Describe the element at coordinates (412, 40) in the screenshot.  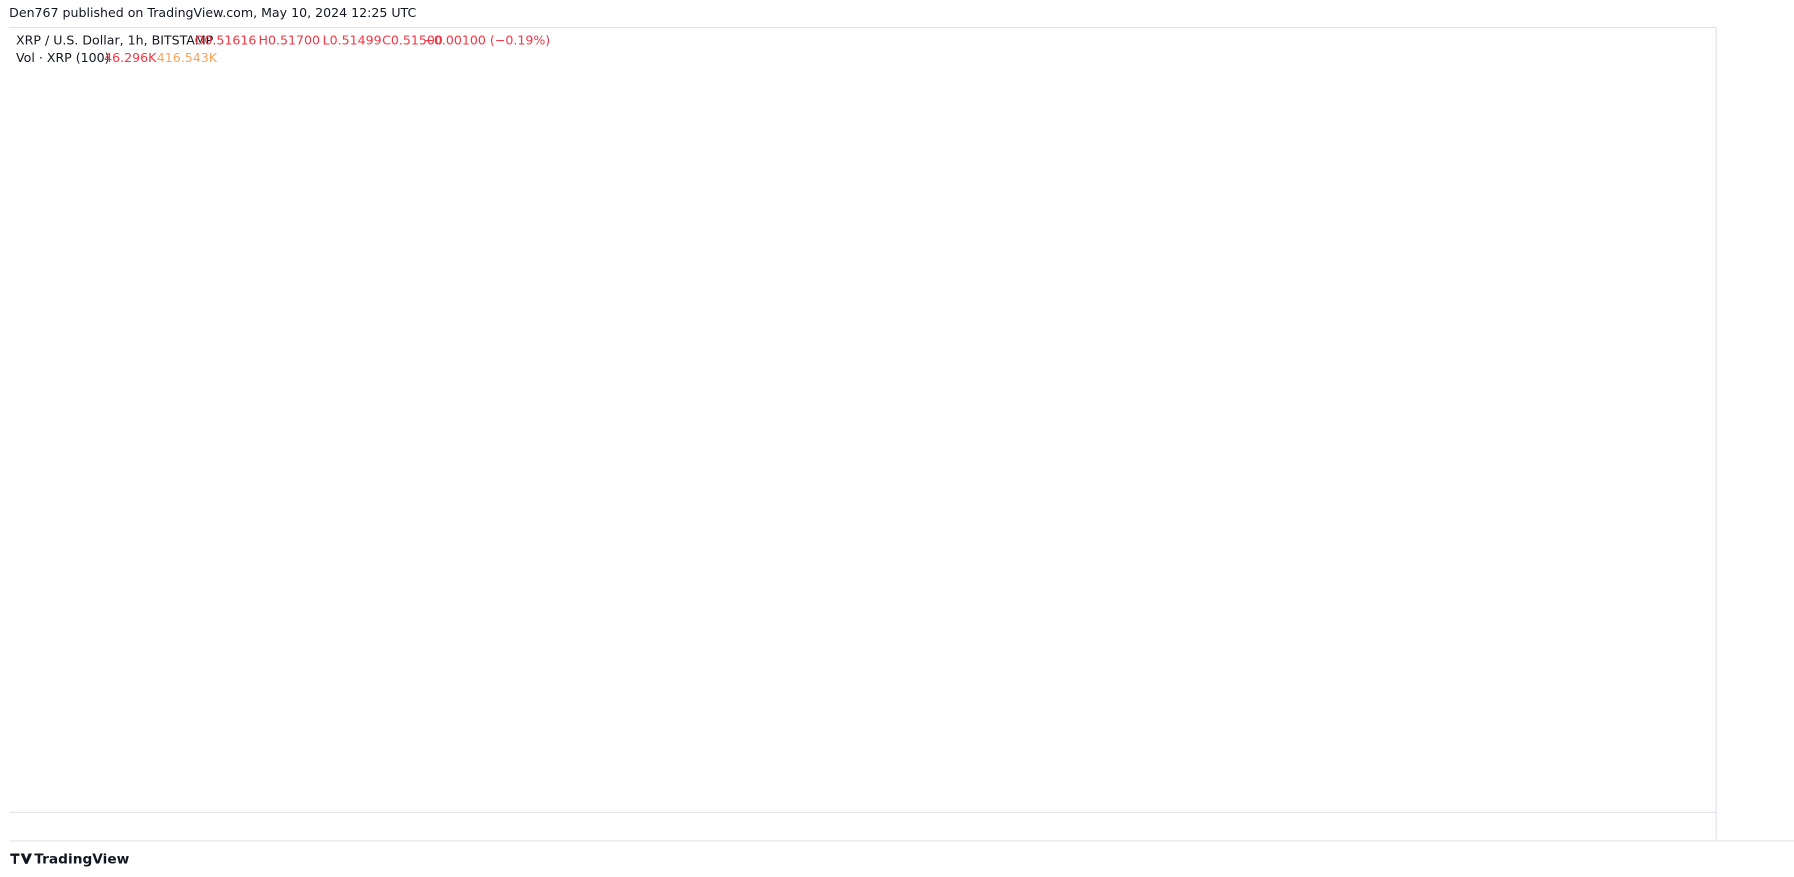
I see `ohlc-close: C0.51500` at that location.